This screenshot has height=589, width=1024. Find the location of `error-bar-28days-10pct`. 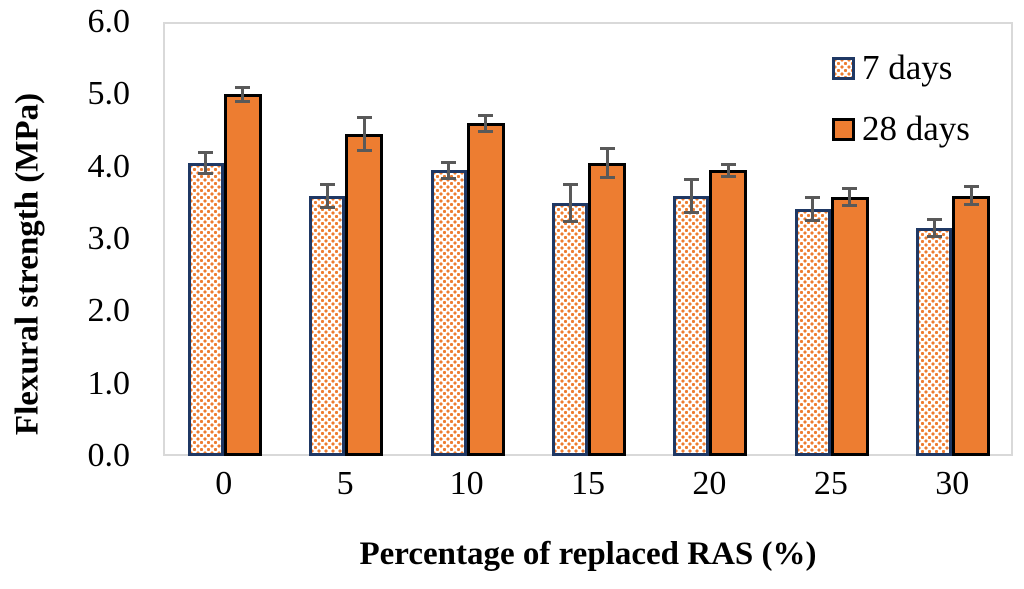

error-bar-28days-10pct is located at coordinates (486, 123).